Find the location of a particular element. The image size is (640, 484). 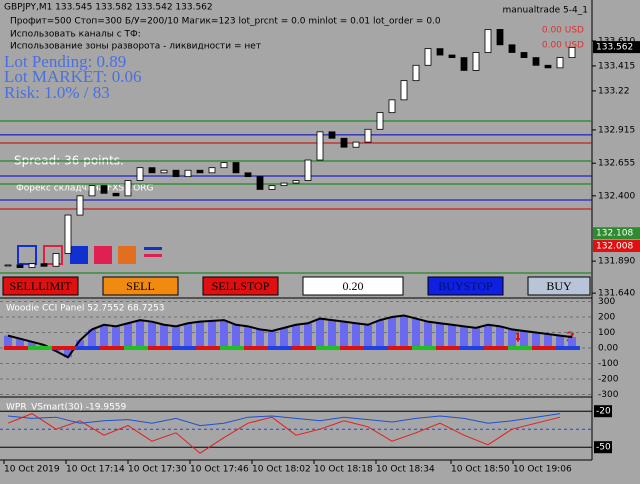

cci-tick-label: 200 is located at coordinates (606, 318).